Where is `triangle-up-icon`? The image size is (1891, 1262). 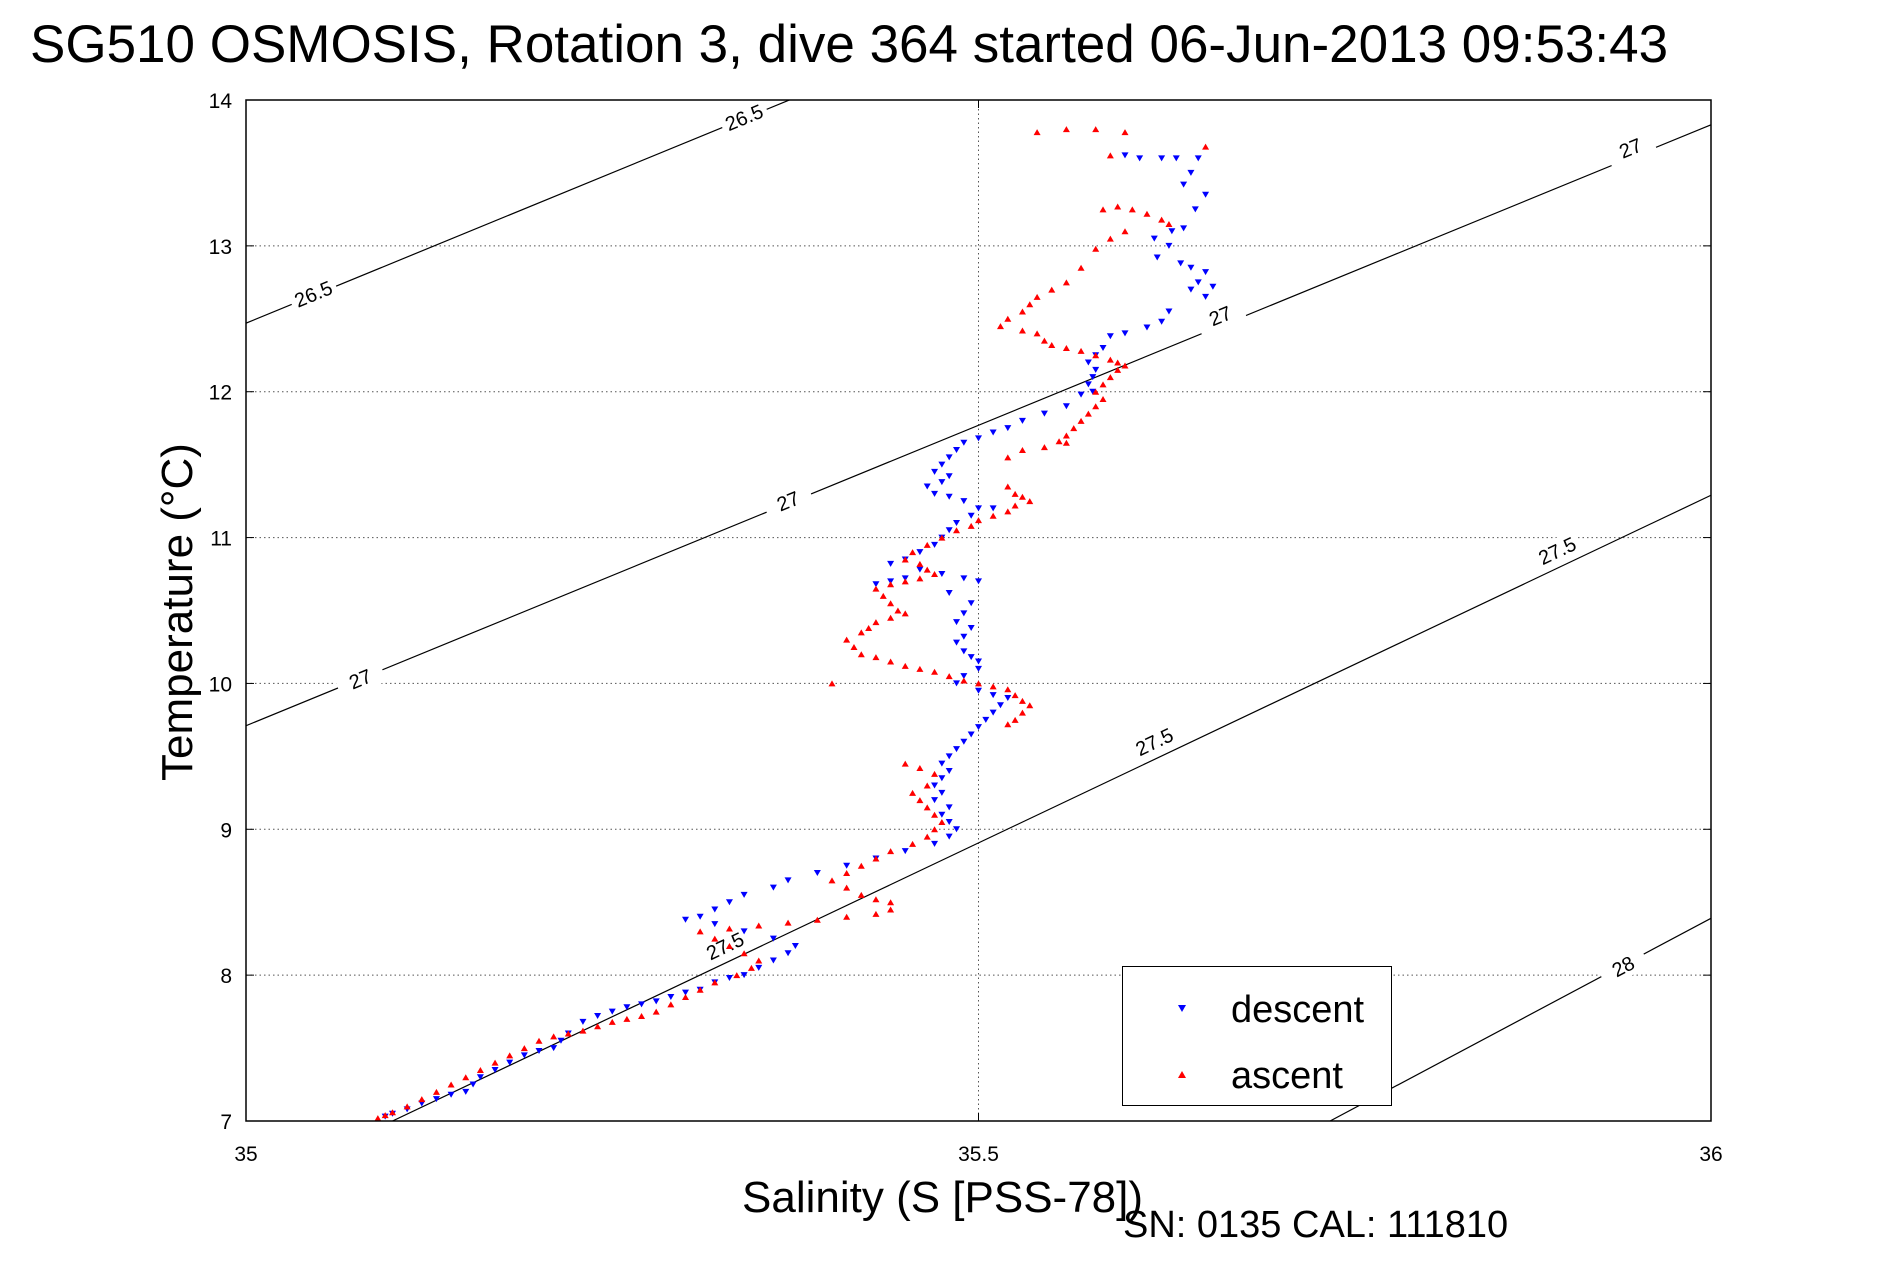
triangle-up-icon is located at coordinates (1182, 1074).